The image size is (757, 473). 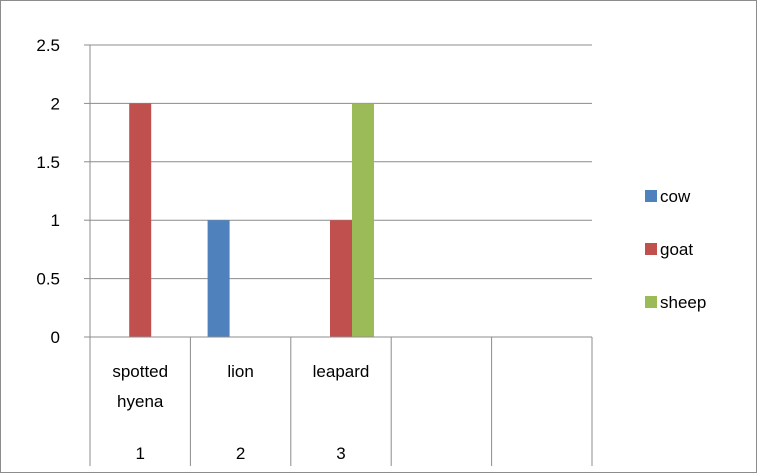 What do you see at coordinates (140, 371) in the screenshot?
I see `x-category-label: spotted` at bounding box center [140, 371].